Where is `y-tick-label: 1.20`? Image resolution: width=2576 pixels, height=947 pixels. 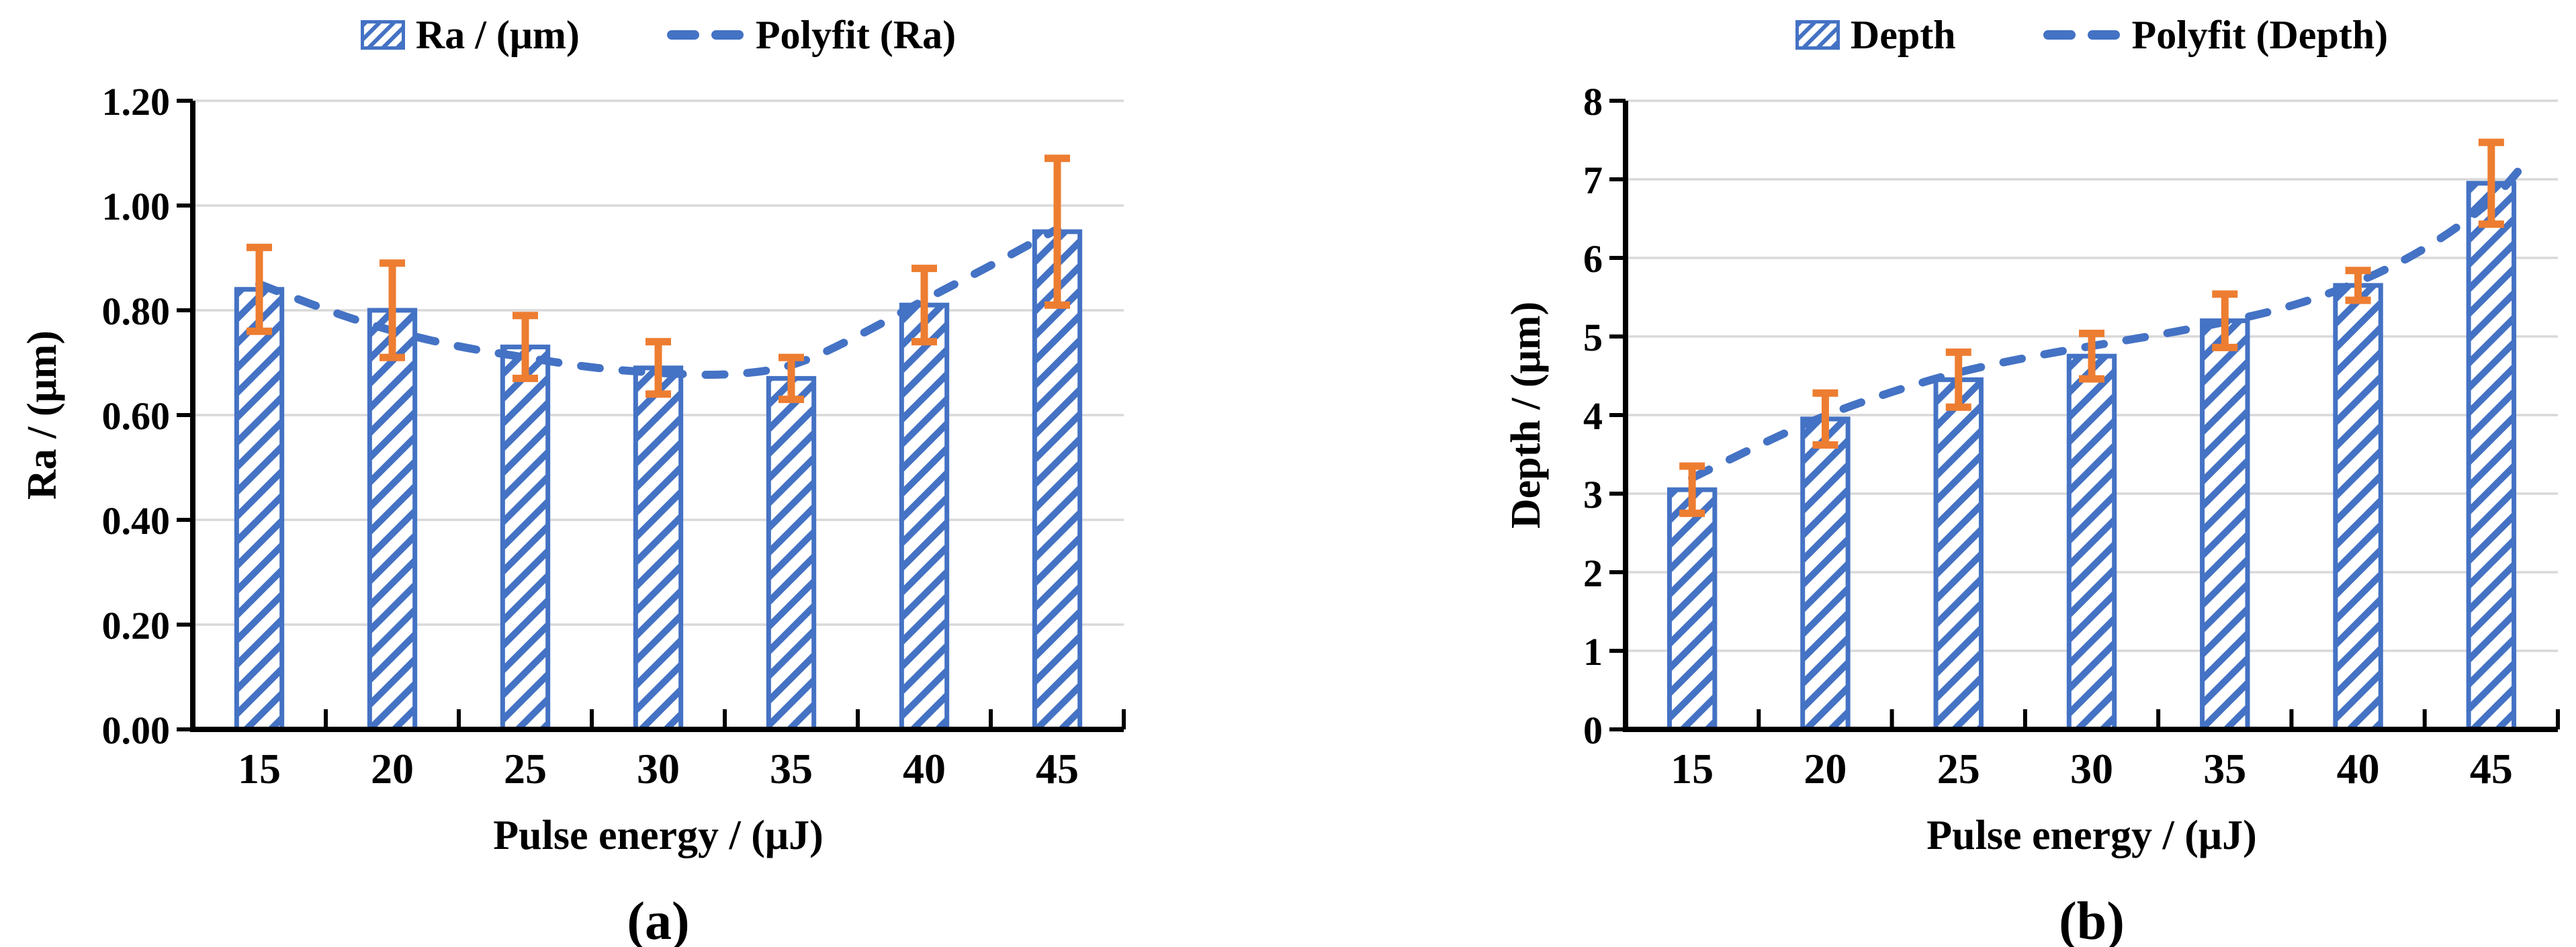
y-tick-label: 1.20 is located at coordinates (136, 102).